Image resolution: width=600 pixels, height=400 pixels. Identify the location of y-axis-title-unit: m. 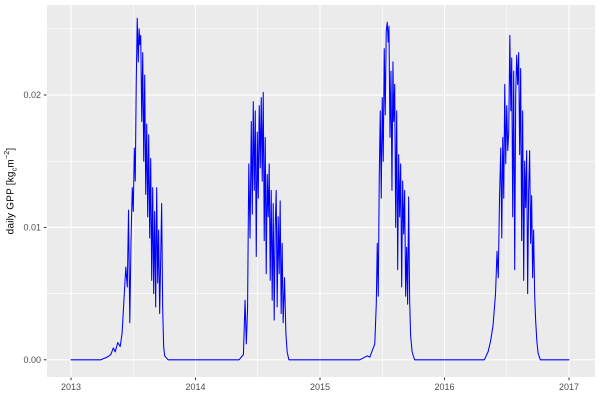
(11, 163).